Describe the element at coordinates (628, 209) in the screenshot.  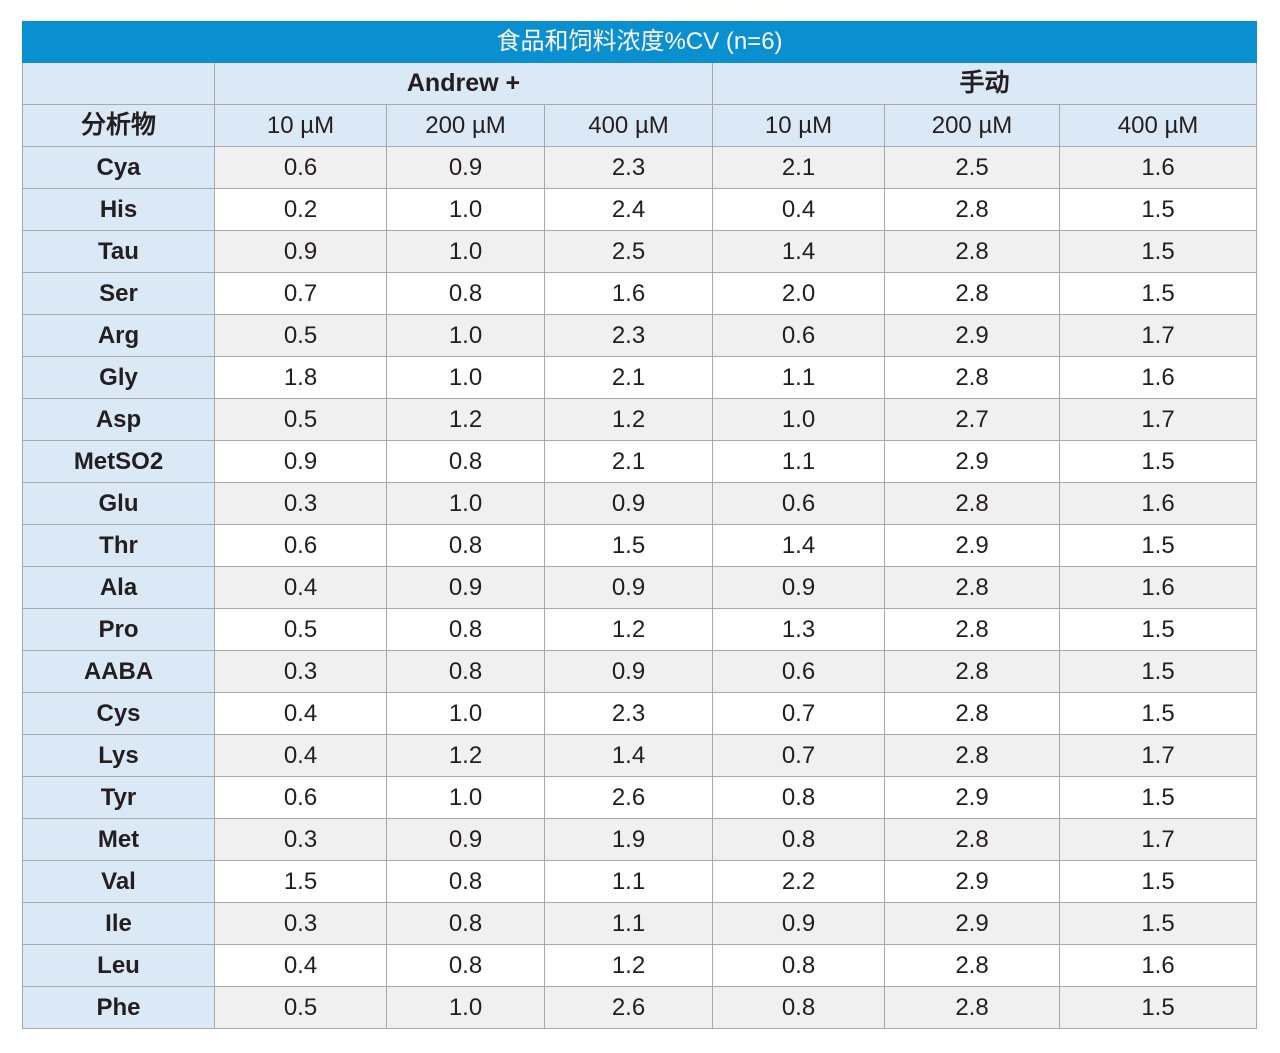
I see `cv-value-cell: 2.4` at that location.